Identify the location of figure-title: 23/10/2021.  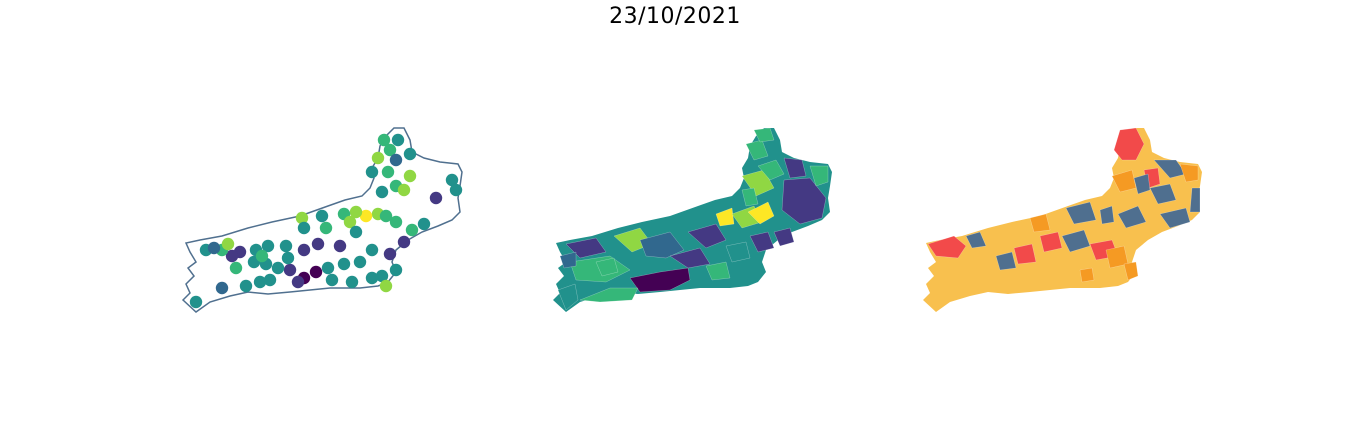
(675, 16).